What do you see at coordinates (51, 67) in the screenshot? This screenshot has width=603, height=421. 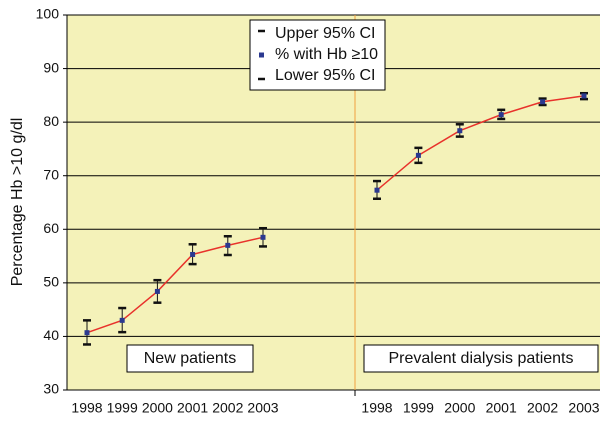 I see `y-tick-label: 90` at bounding box center [51, 67].